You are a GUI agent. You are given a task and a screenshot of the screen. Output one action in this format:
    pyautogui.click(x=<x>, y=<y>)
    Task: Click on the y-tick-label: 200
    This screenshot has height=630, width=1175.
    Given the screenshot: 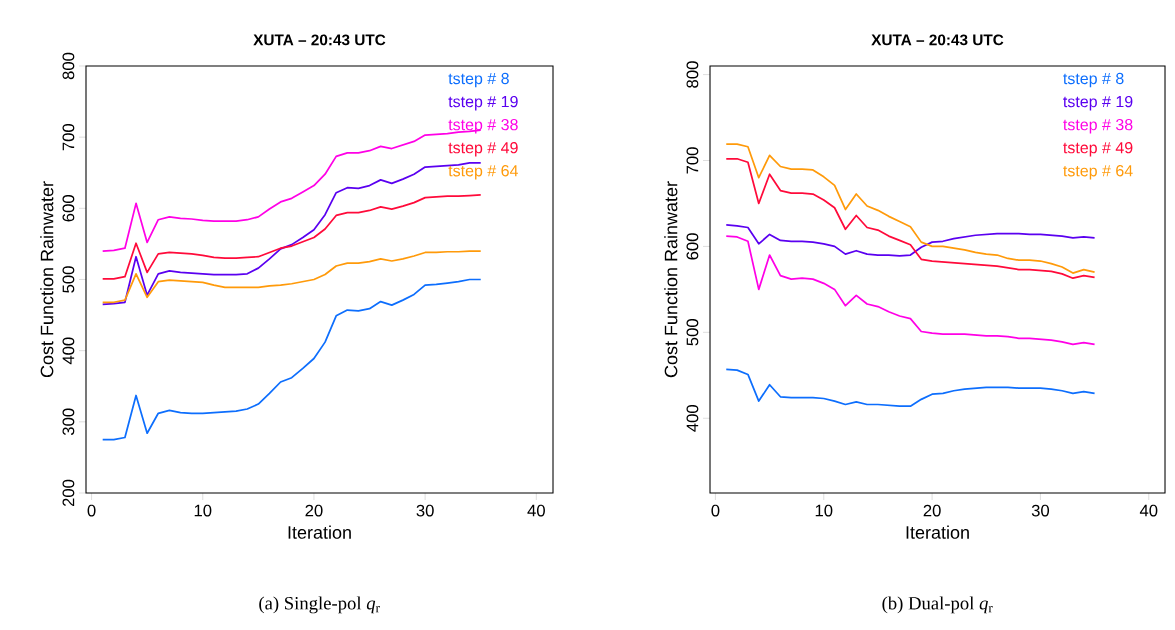 What is the action you would take?
    pyautogui.click(x=68, y=493)
    